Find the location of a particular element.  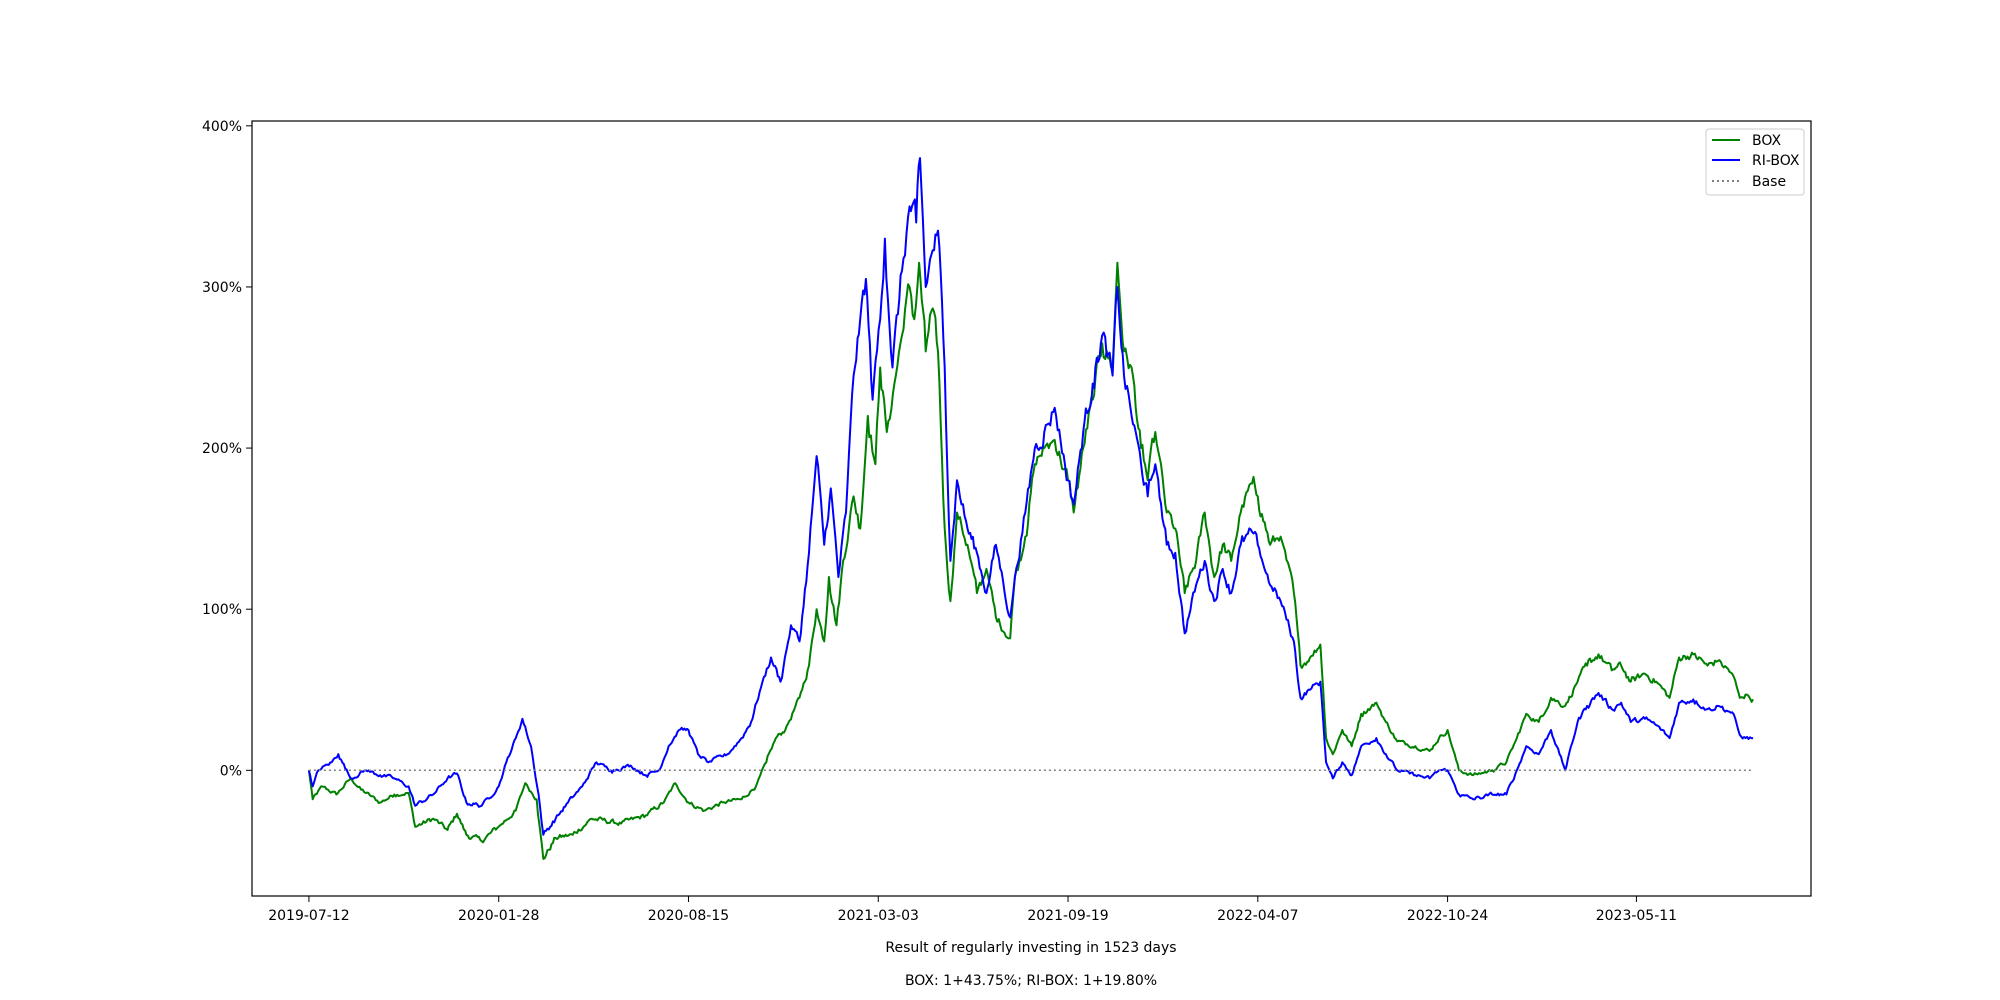

x-tick-label: 2021-03-03 is located at coordinates (878, 916).